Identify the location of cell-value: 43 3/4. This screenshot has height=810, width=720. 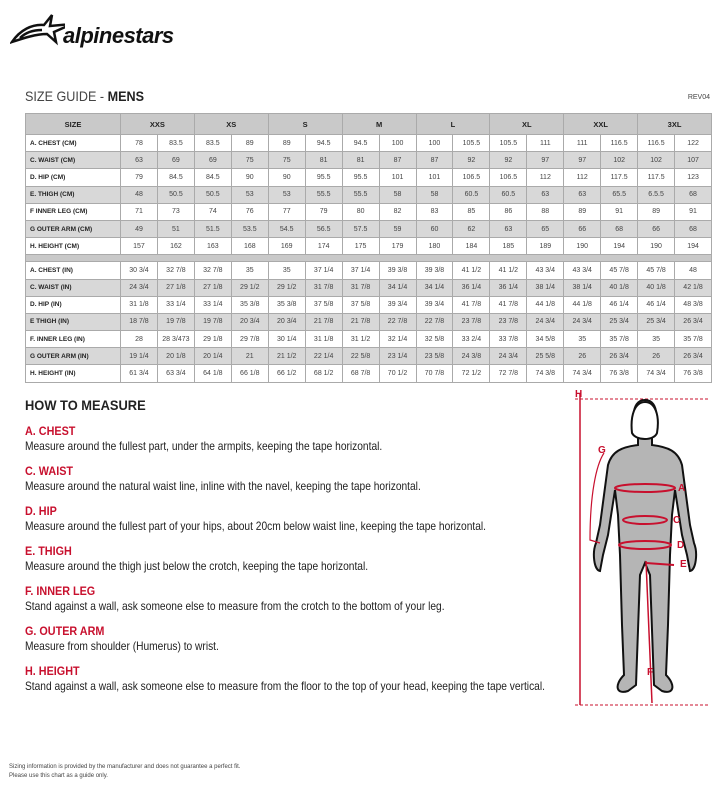
(582, 270).